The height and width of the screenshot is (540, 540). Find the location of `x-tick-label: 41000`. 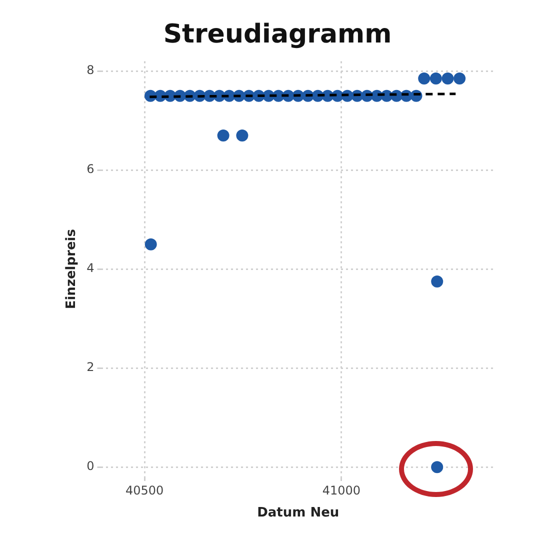

x-tick-label: 41000 is located at coordinates (341, 490).